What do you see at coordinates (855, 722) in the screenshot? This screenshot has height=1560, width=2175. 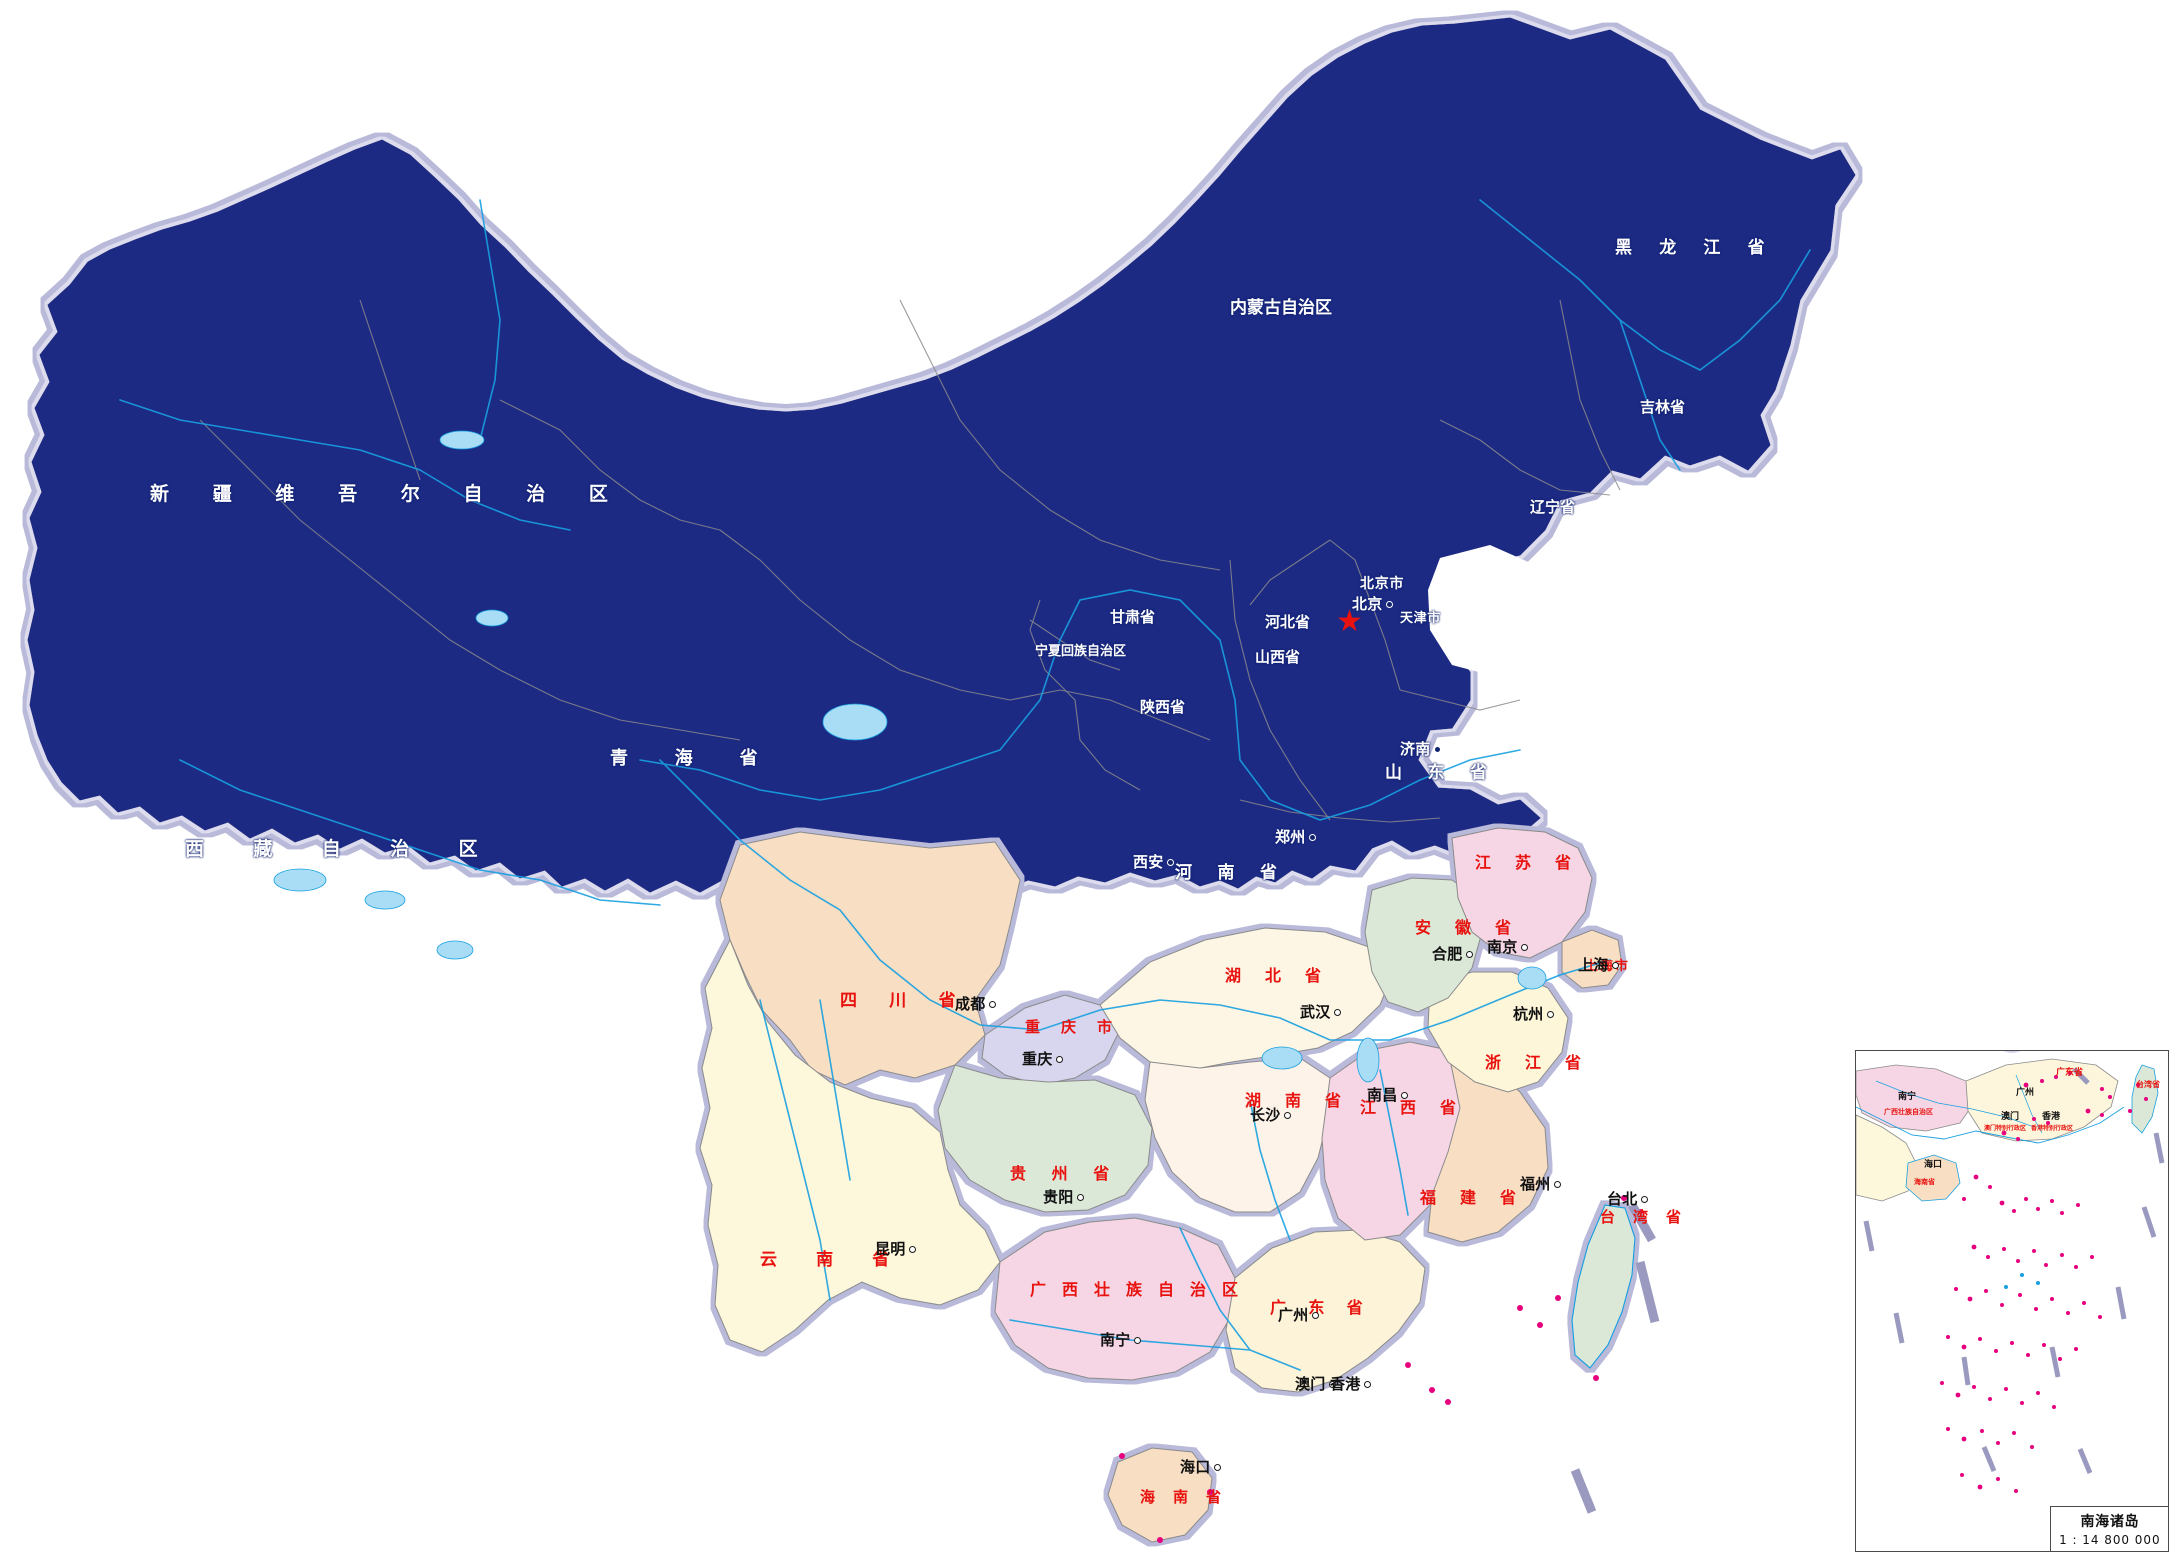 I see `lake-qinghai` at bounding box center [855, 722].